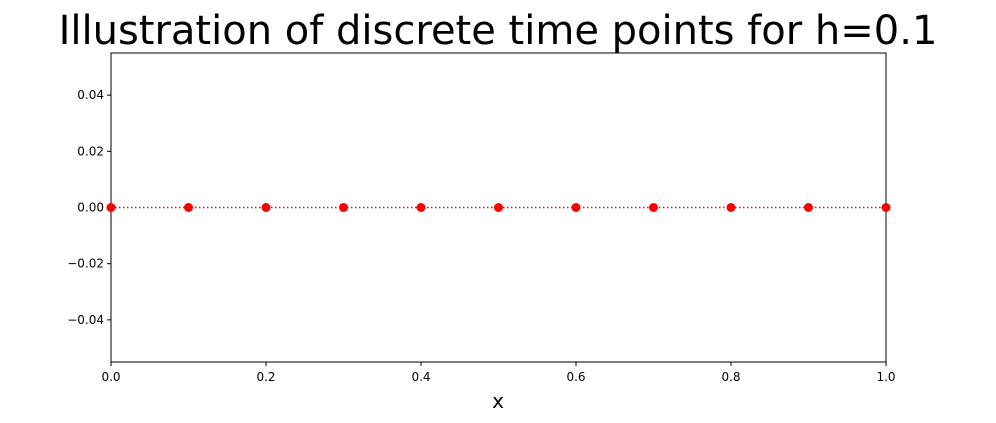  What do you see at coordinates (90, 151) in the screenshot?
I see `y-tick-label: 0.02` at bounding box center [90, 151].